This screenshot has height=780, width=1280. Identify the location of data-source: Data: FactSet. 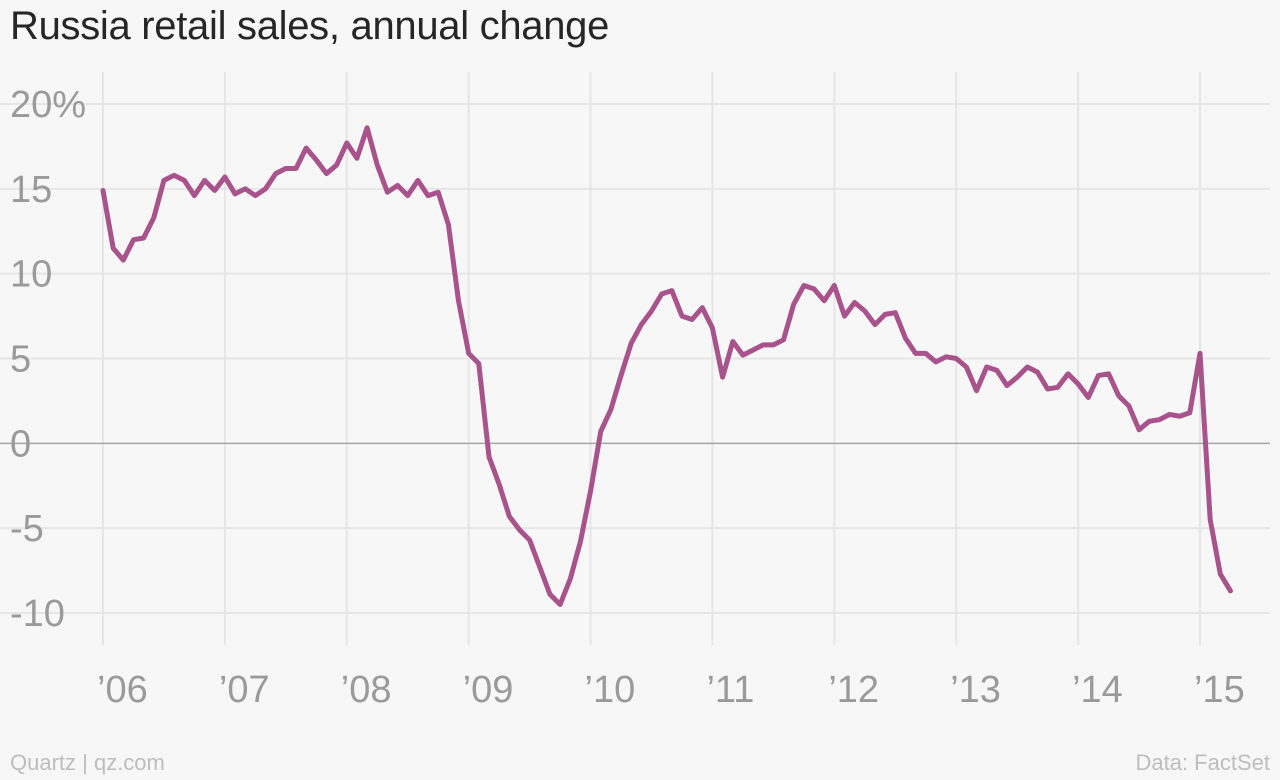
(1202, 762).